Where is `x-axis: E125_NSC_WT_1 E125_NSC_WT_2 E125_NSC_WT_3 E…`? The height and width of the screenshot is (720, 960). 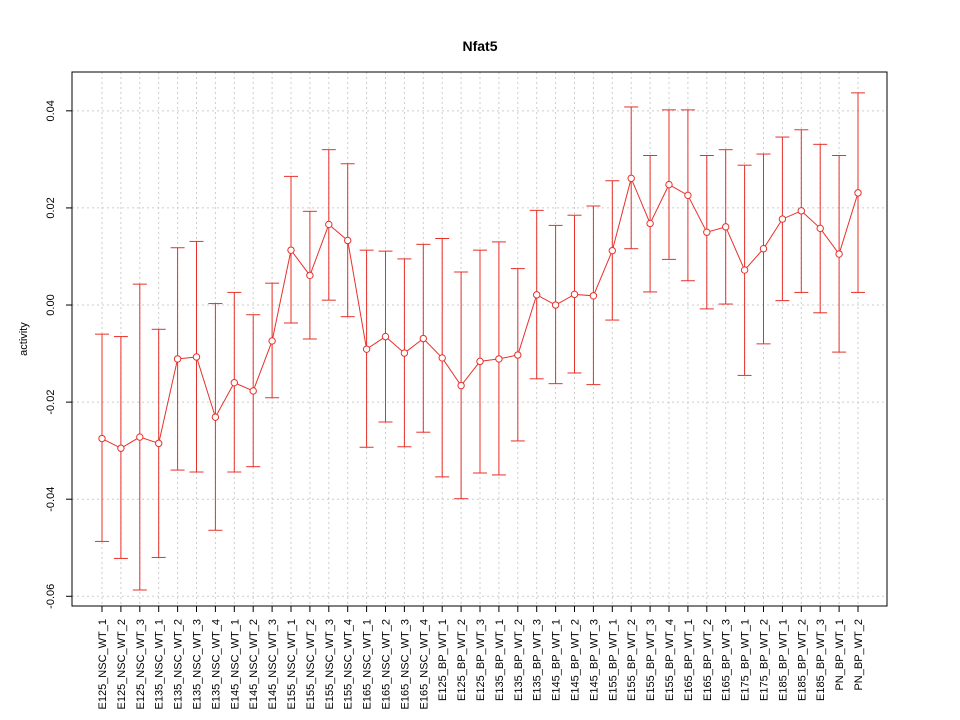
x-axis: E125_NSC_WT_1 E125_NSC_WT_2 E125_NSC_WT_3 E… is located at coordinates (481, 658).